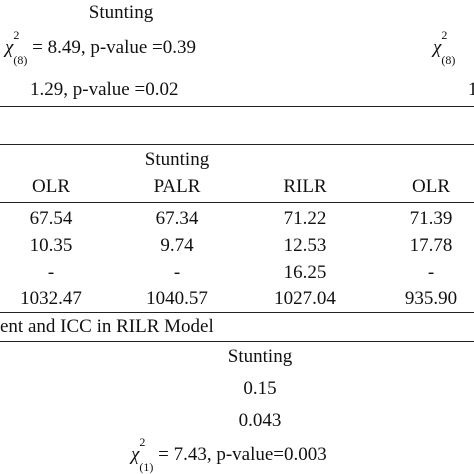  What do you see at coordinates (431, 186) in the screenshot?
I see `col-header-olr-2: OLR` at bounding box center [431, 186].